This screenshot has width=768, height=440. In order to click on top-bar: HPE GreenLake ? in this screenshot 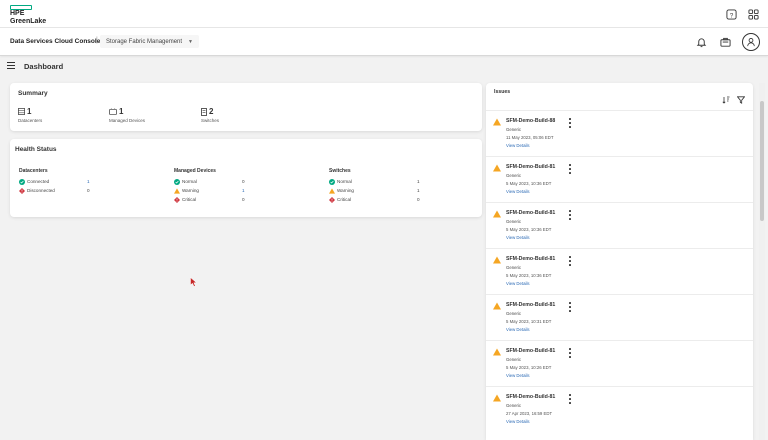, I will do `click(384, 14)`.